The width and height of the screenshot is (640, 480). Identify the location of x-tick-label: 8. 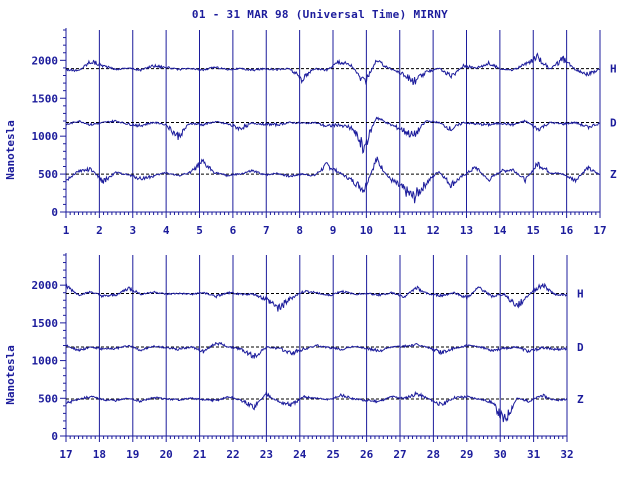
(299, 230).